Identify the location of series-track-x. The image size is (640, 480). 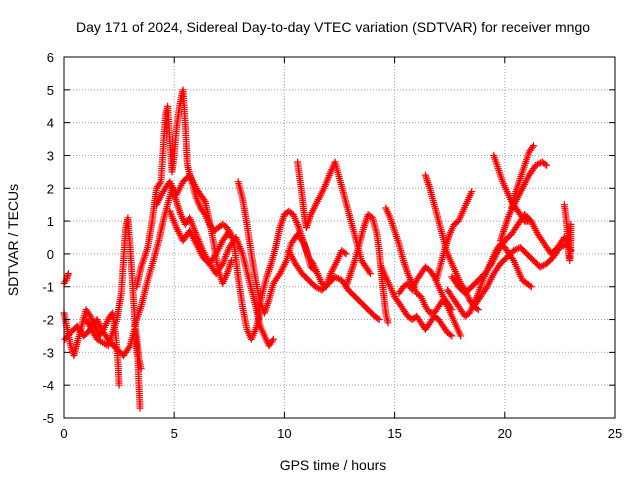
(523, 201).